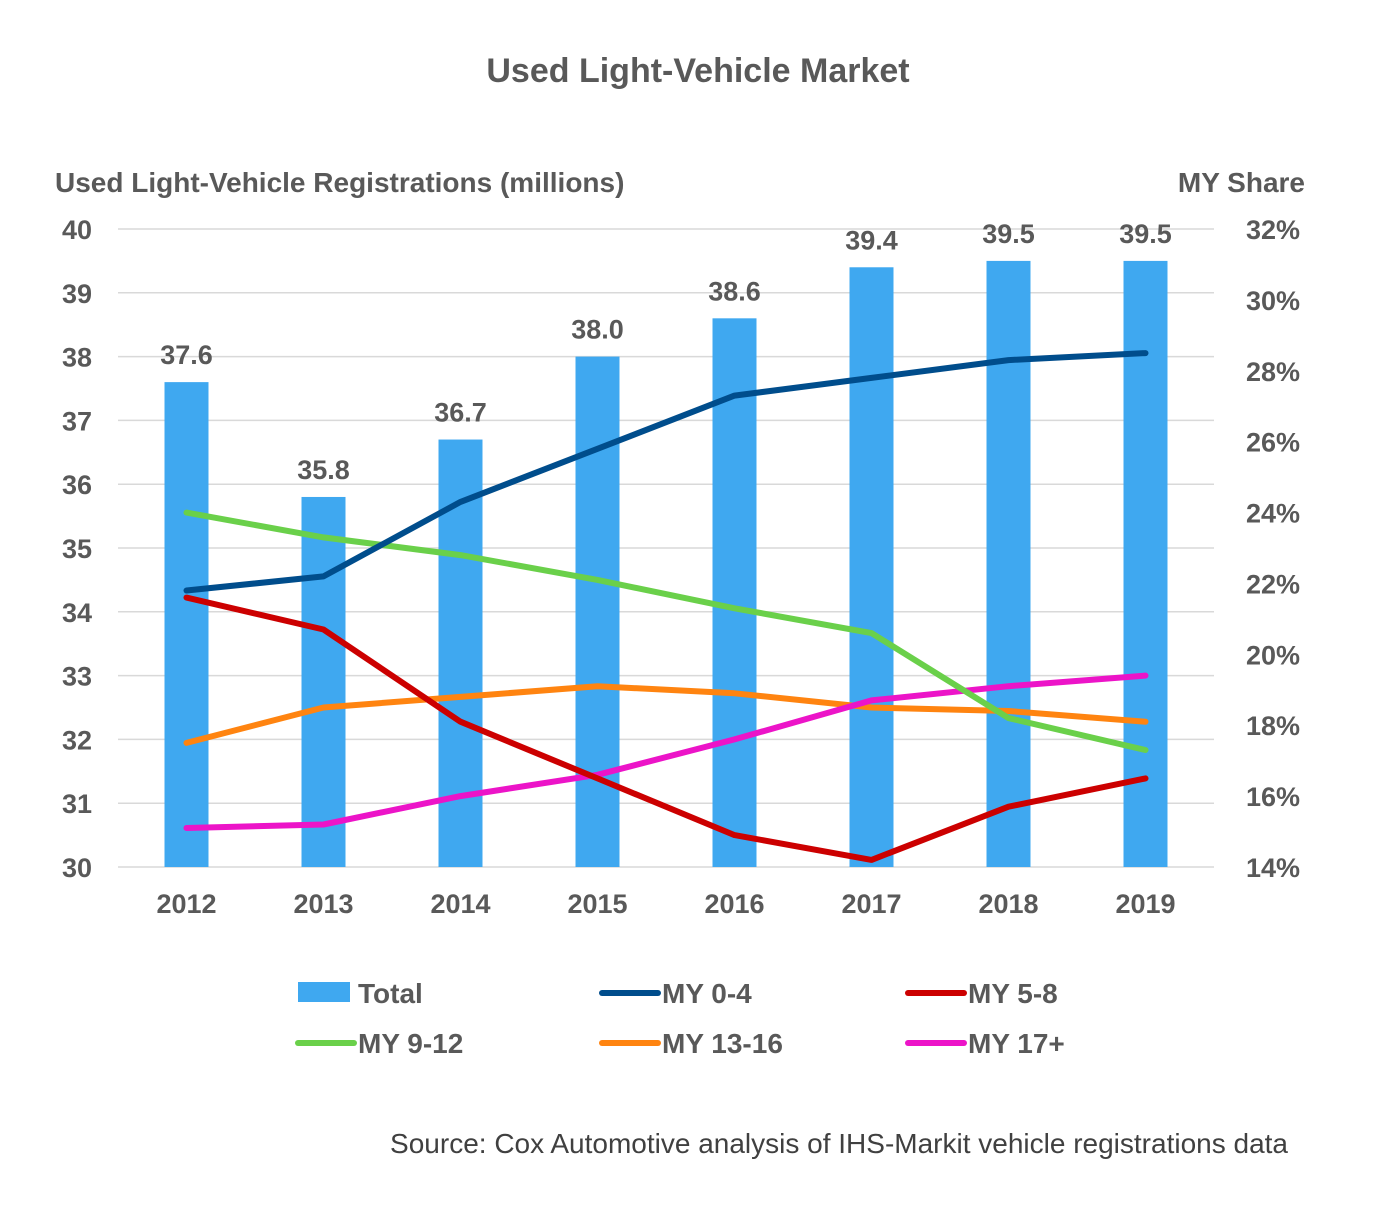 This screenshot has height=1213, width=1373. What do you see at coordinates (324, 992) in the screenshot?
I see `legend-swatch-total` at bounding box center [324, 992].